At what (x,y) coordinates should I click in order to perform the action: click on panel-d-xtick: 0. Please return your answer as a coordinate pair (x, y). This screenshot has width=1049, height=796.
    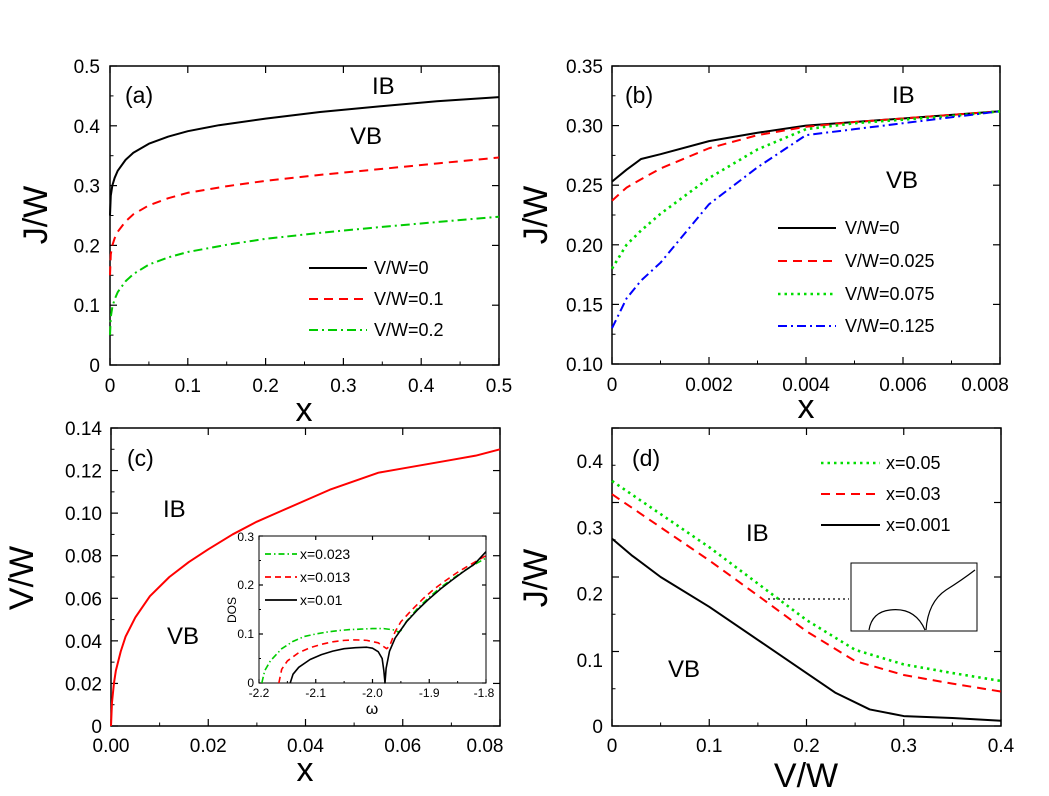
    Looking at the image, I should click on (612, 746).